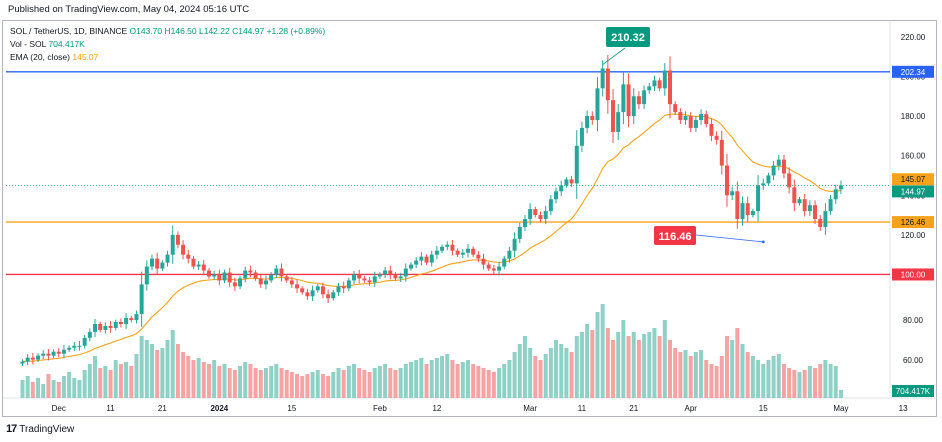 The width and height of the screenshot is (942, 442). I want to click on psychological-price-label: 100.00, so click(913, 274).